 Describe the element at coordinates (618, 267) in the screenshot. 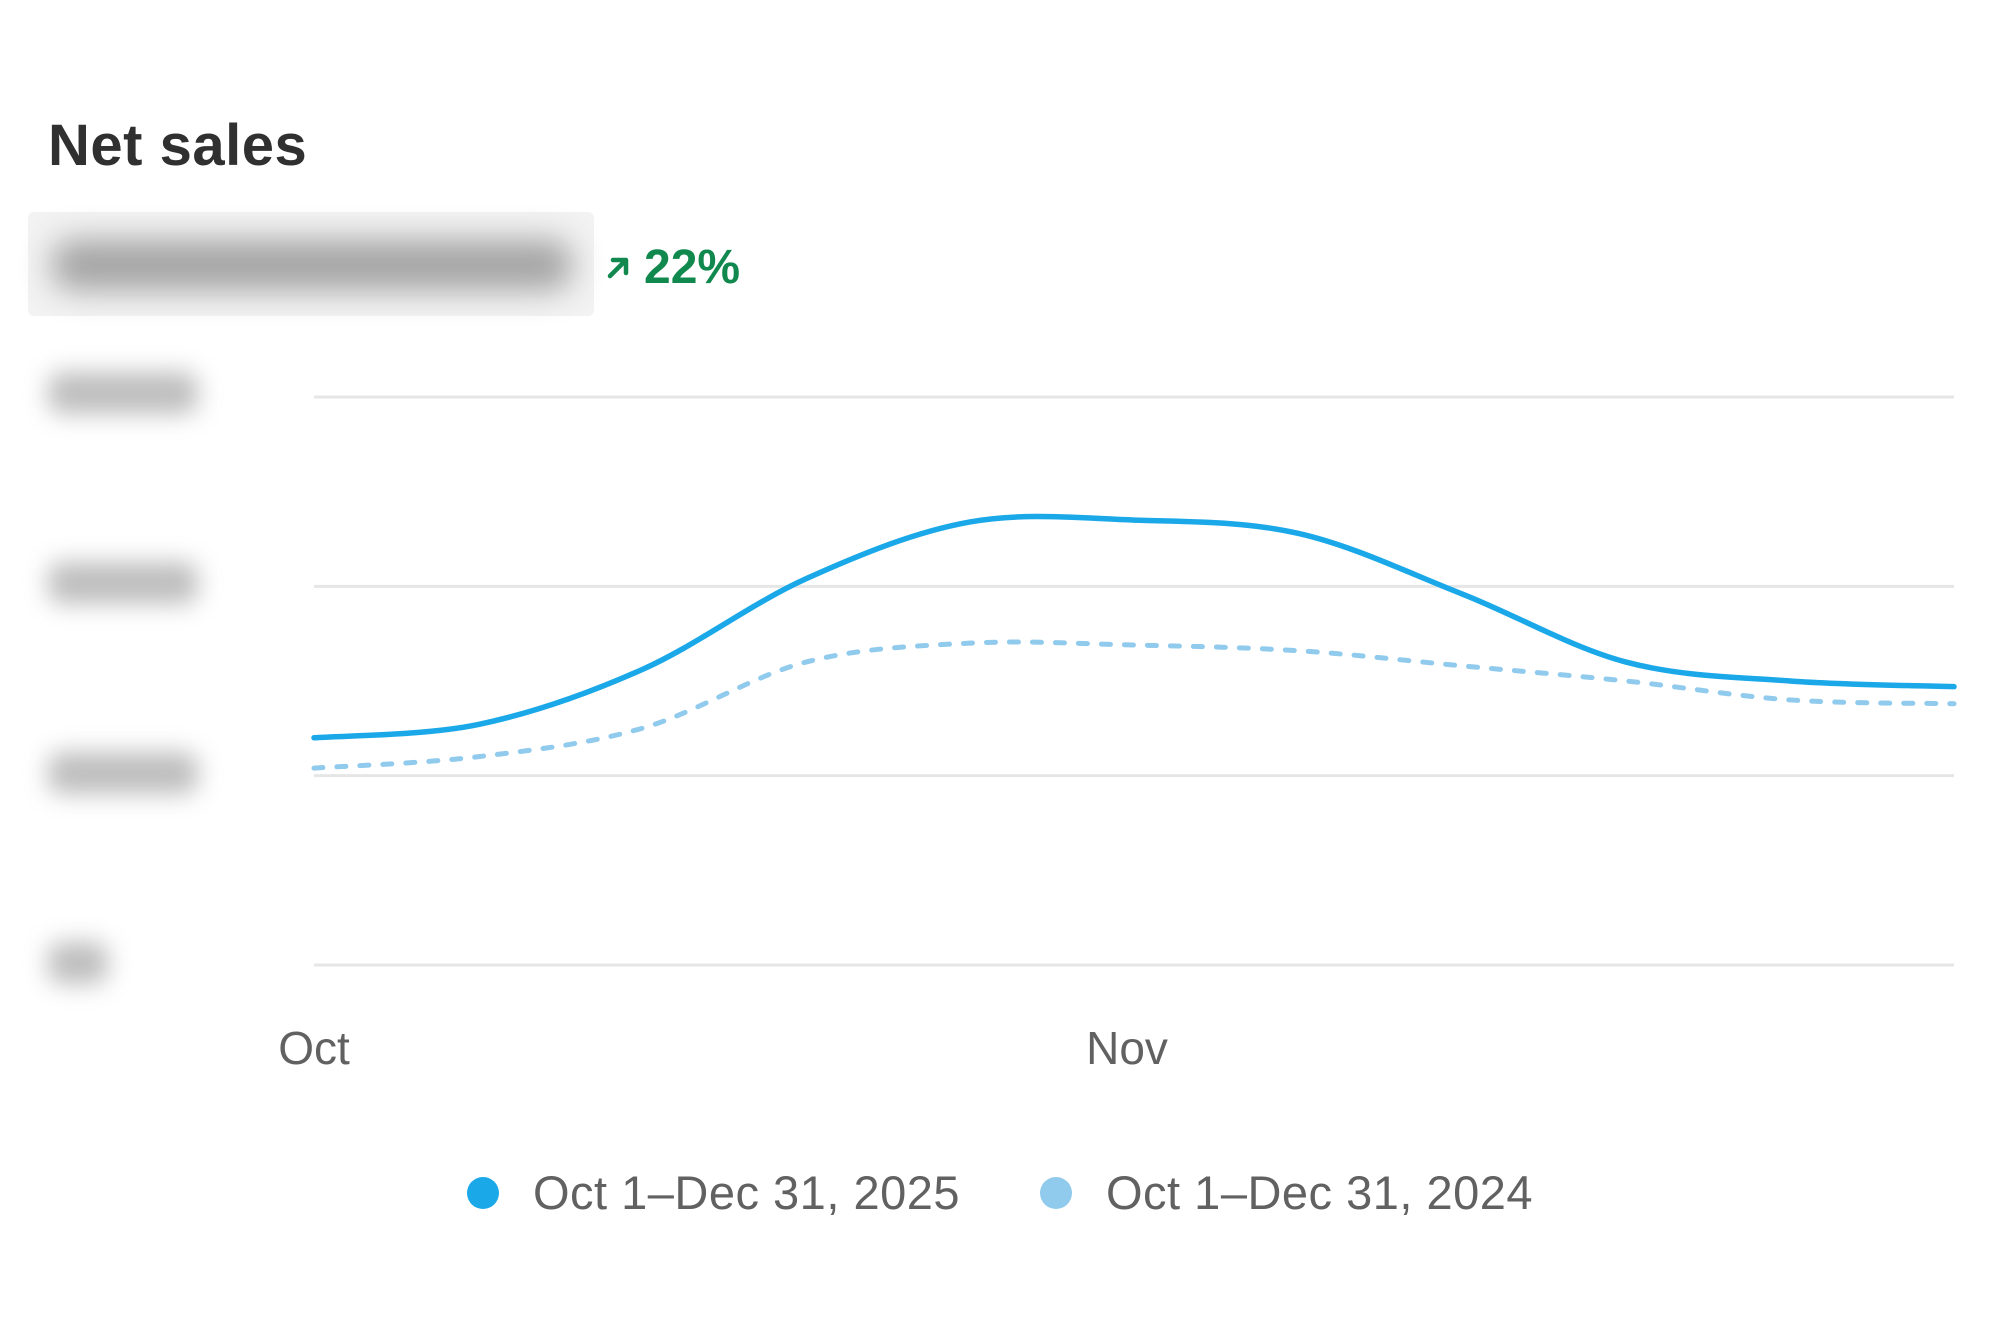

I see `arrow-up-right-icon` at that location.